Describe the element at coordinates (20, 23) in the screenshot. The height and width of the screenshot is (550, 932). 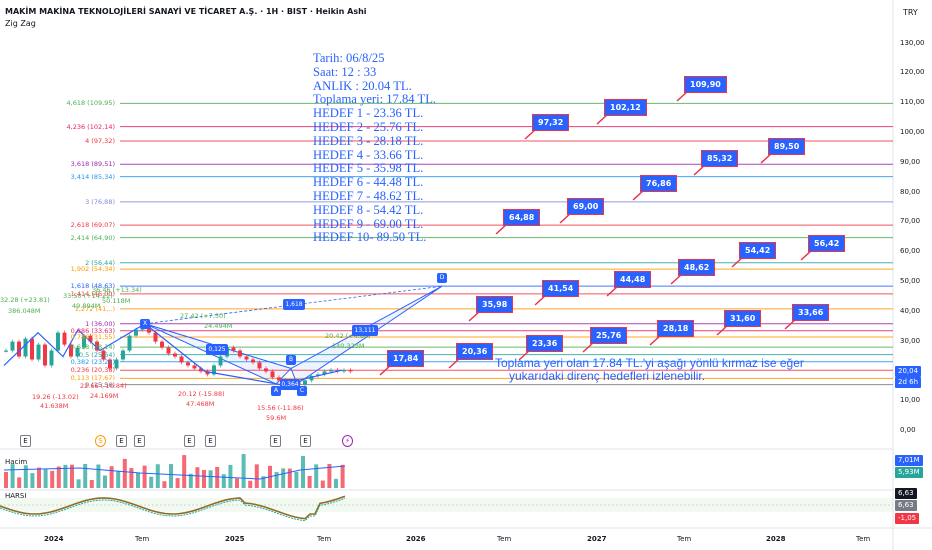
I see `indicator-label: Zig Zag` at that location.